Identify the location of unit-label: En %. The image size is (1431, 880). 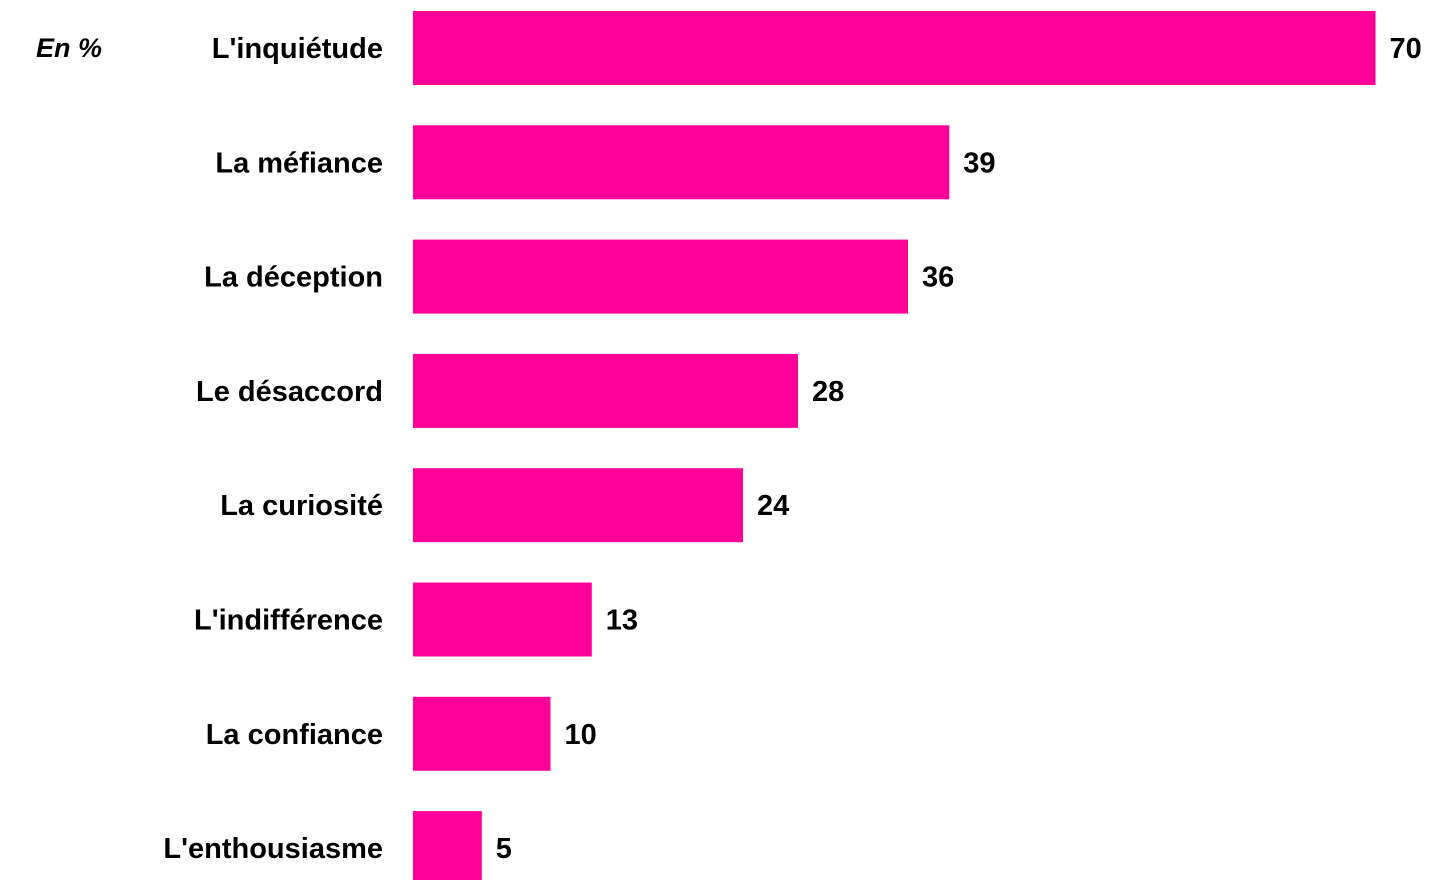
(69, 48).